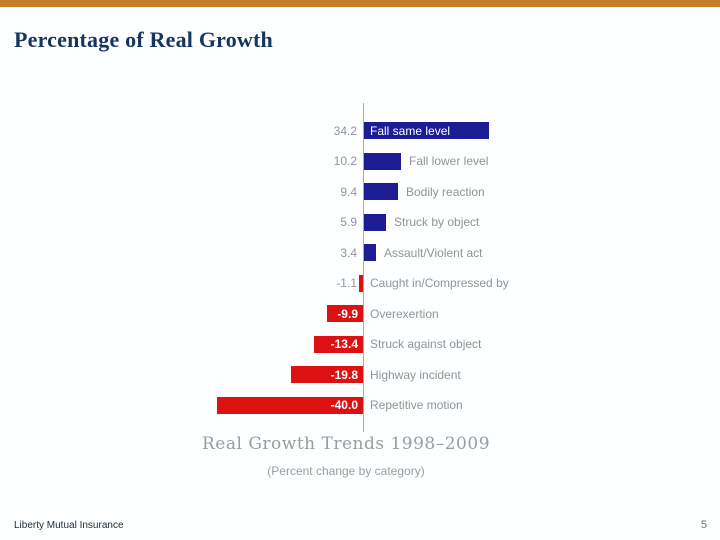  What do you see at coordinates (346, 471) in the screenshot?
I see `chart-subtitle: (Percent change by category)` at bounding box center [346, 471].